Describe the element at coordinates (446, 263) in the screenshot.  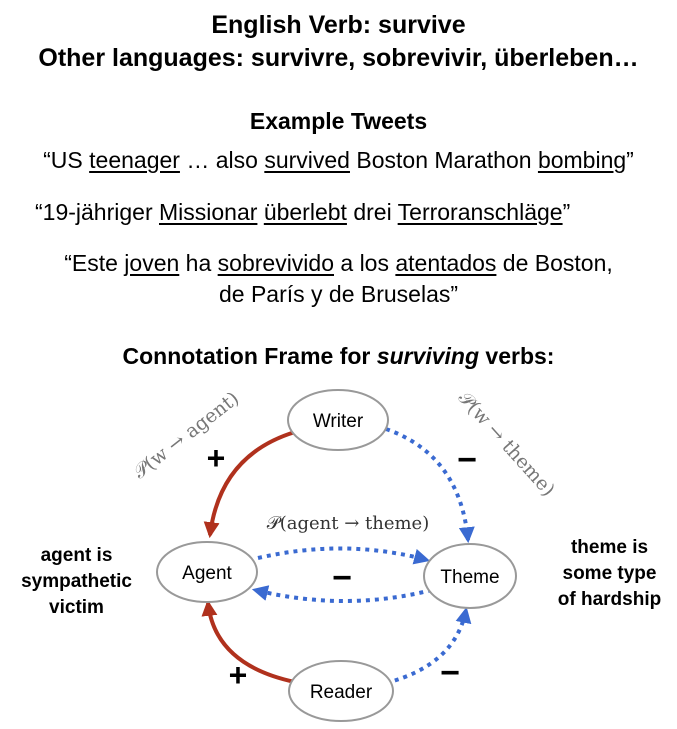
I see `underlined-word: atentados` at that location.